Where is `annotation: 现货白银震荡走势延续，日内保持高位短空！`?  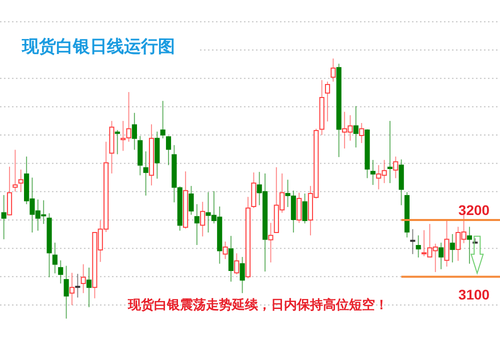
annotation: 现货白银震荡走势延续，日内保持高位短空！ is located at coordinates (258, 304).